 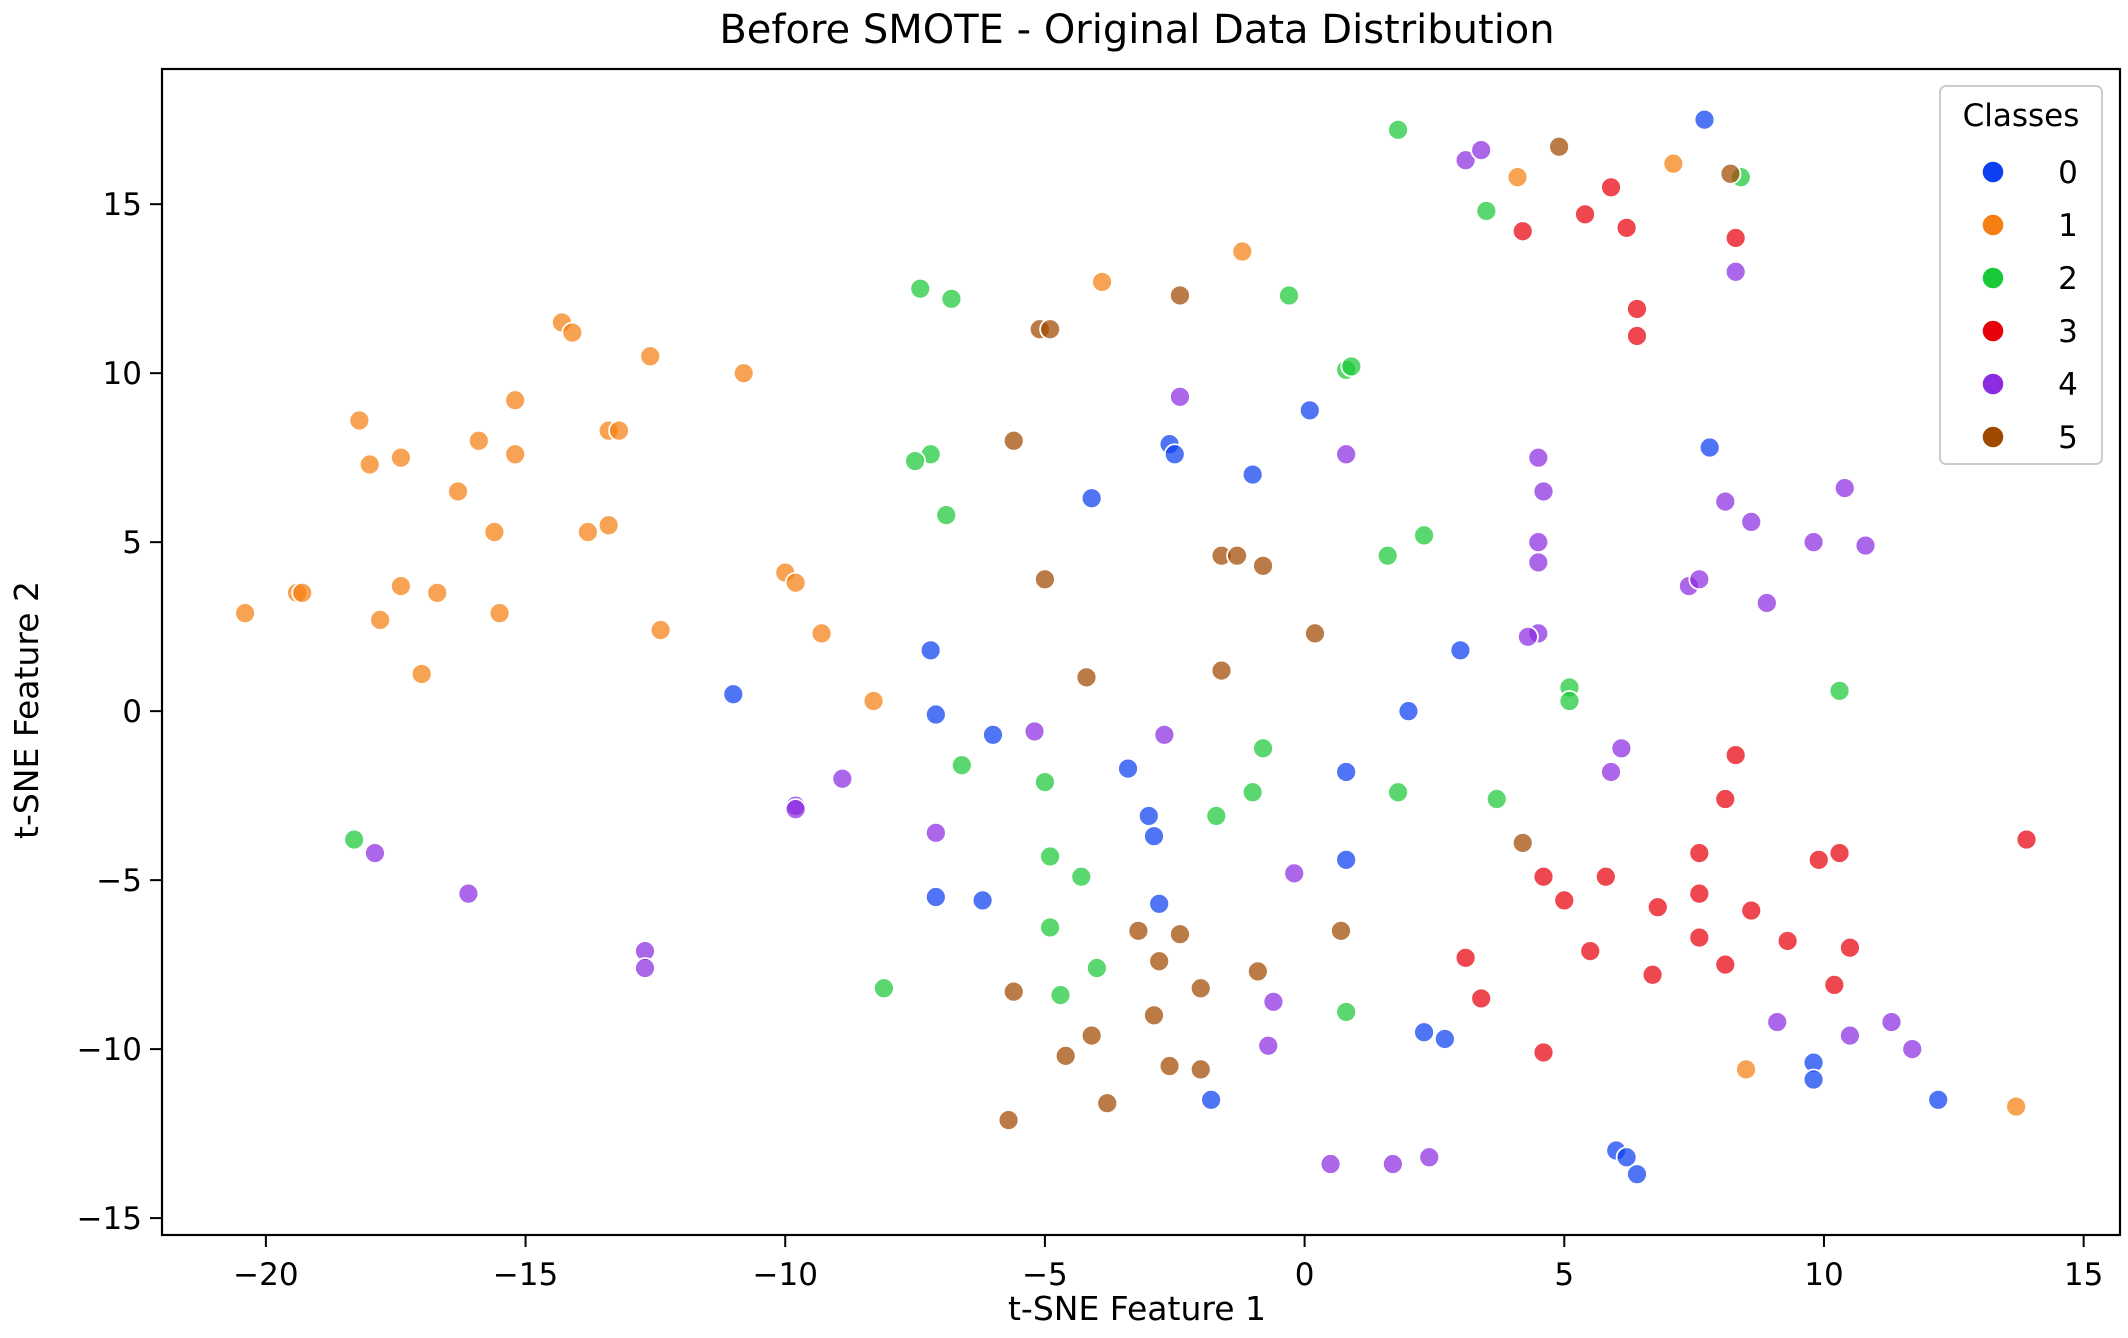 I want to click on legend-label-class-1: 1, so click(x=2068, y=226).